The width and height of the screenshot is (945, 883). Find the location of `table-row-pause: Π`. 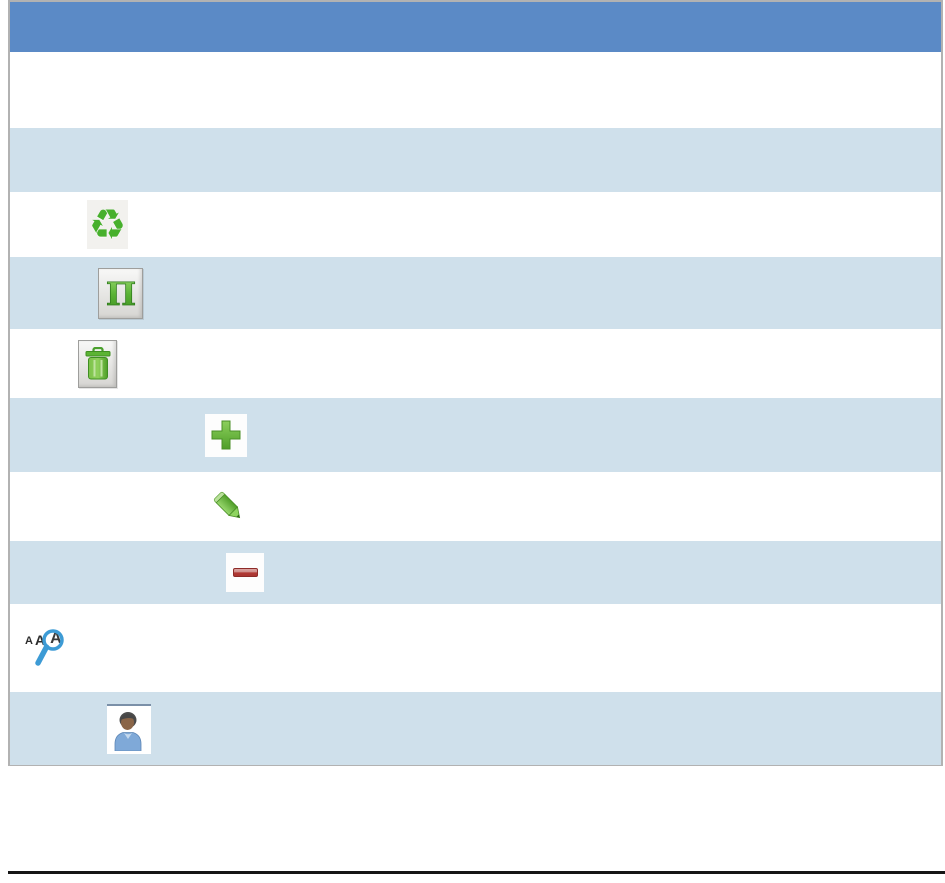

table-row-pause: Π is located at coordinates (475, 293).